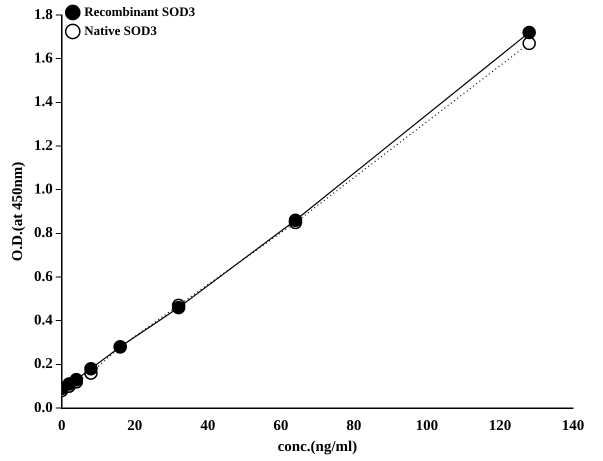 This screenshot has width=603, height=461. Describe the element at coordinates (500, 426) in the screenshot. I see `x-tick-label: 120` at that location.